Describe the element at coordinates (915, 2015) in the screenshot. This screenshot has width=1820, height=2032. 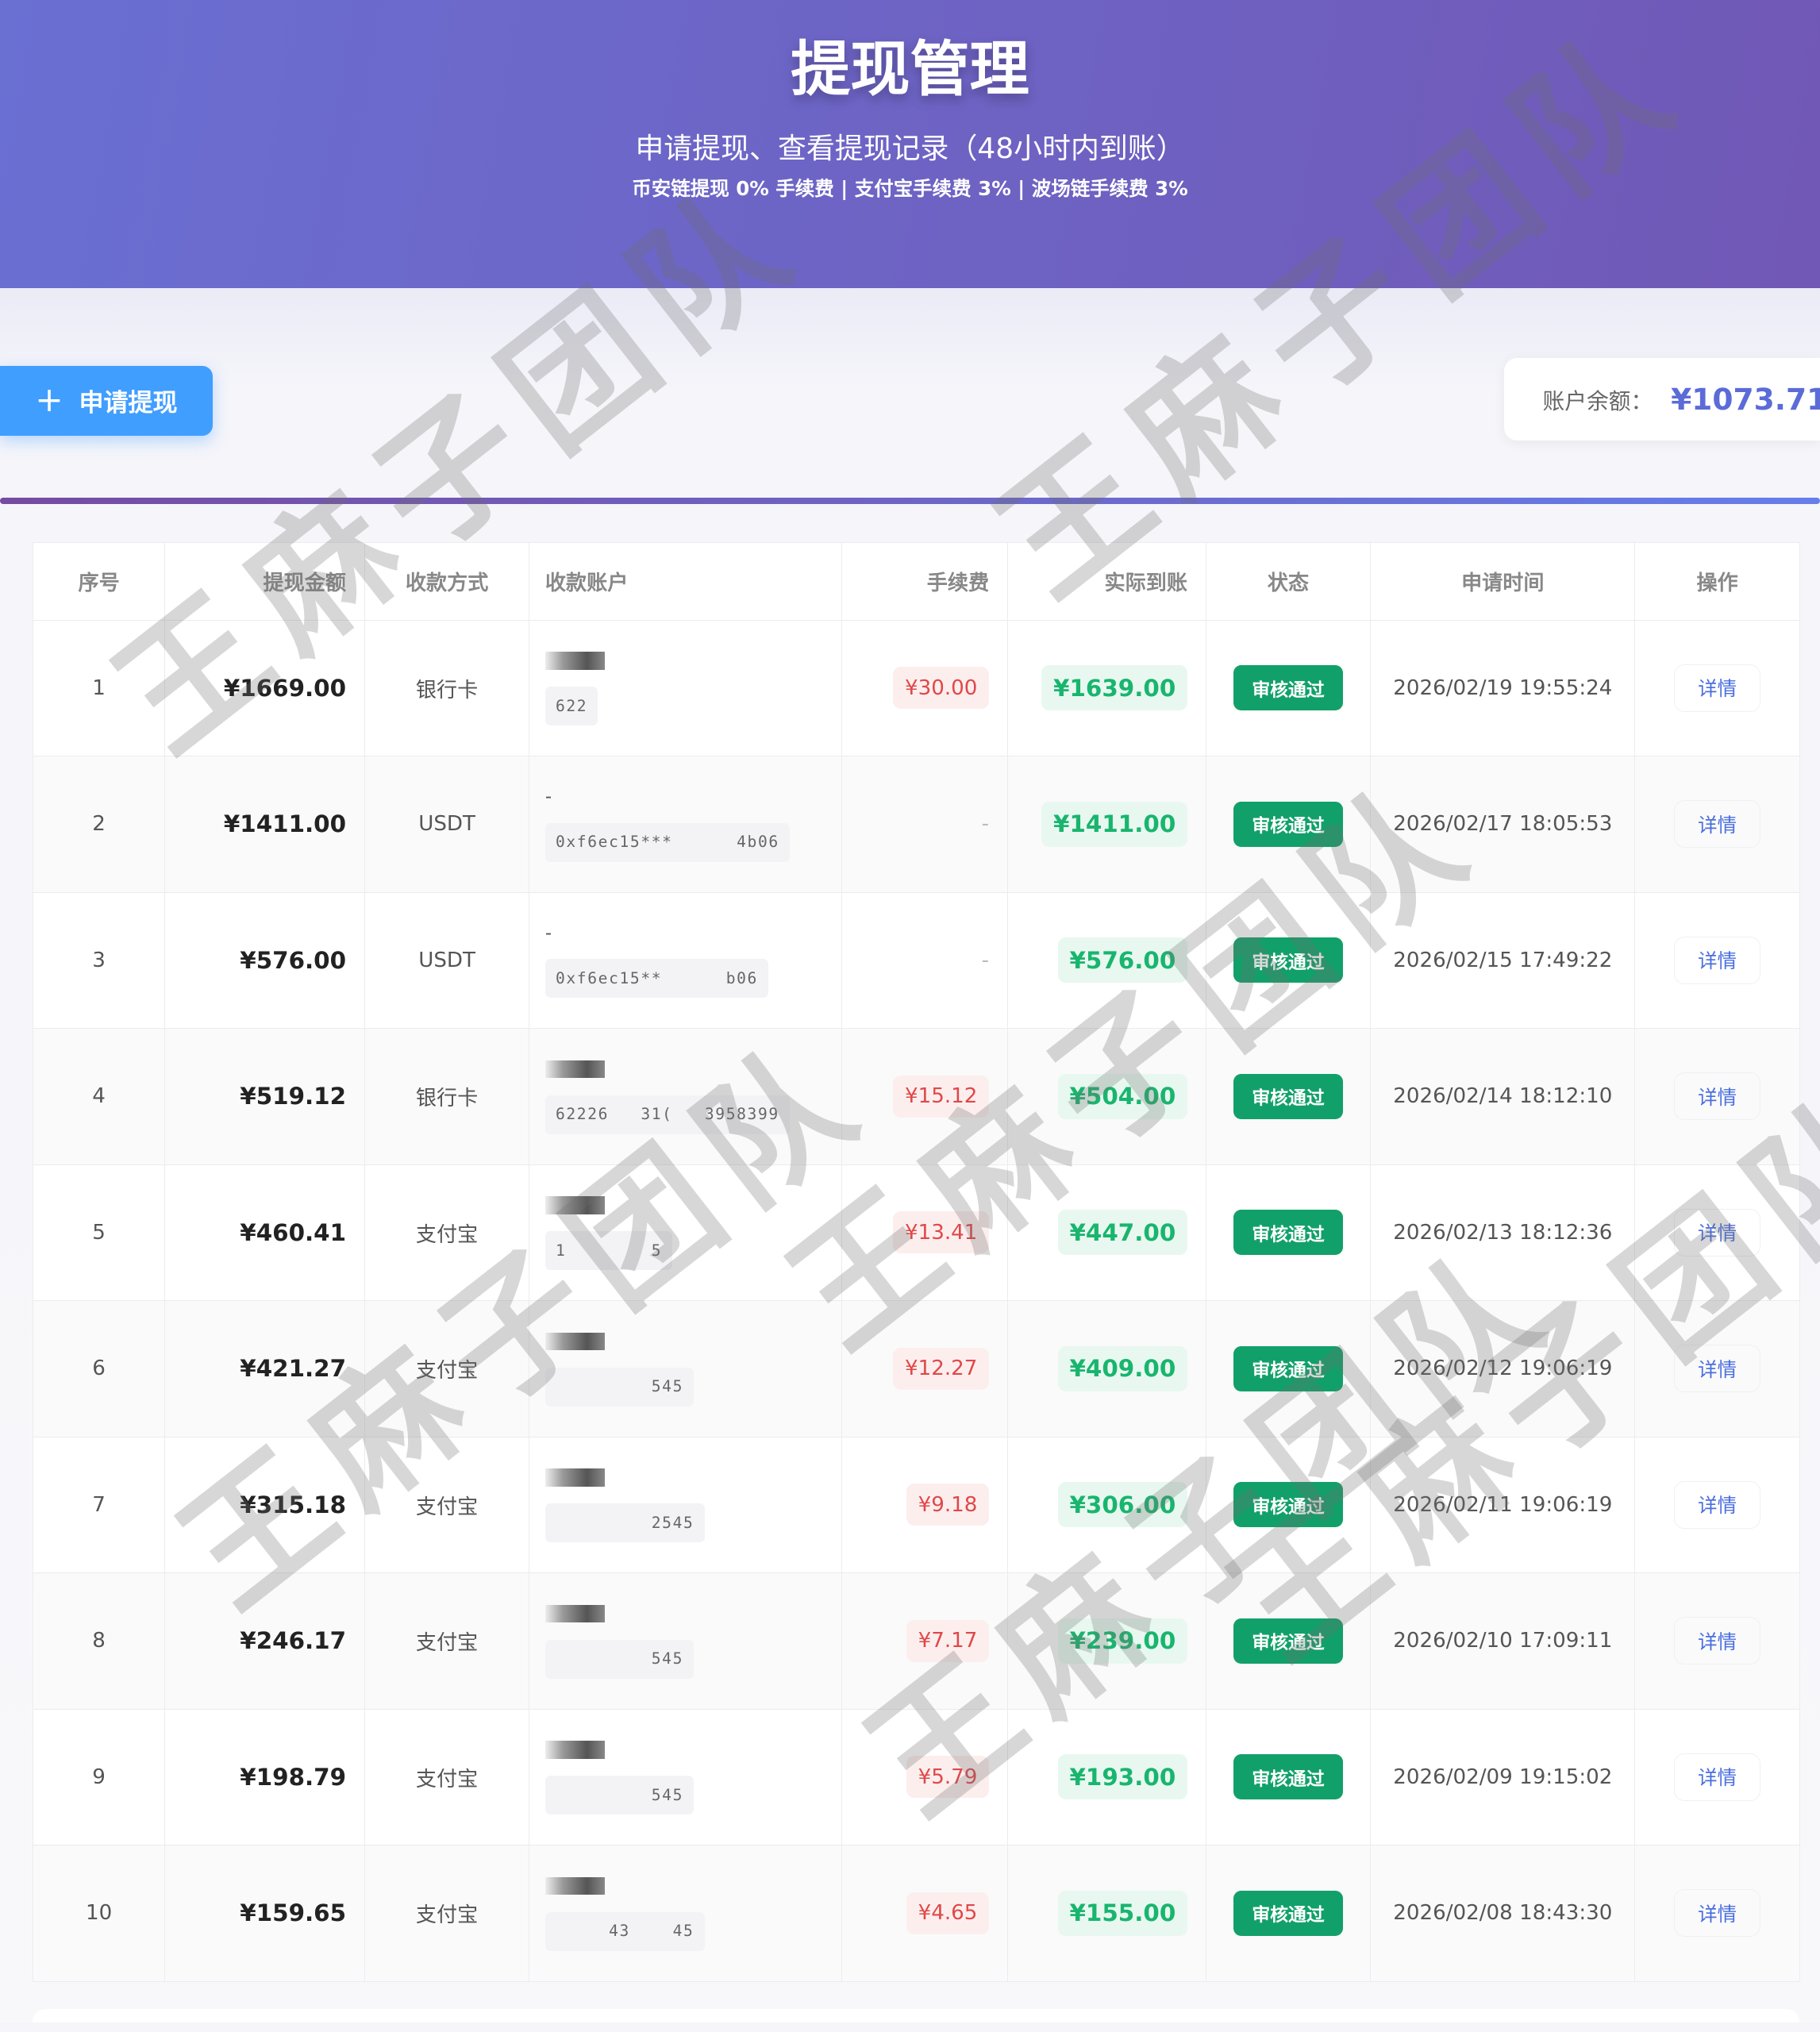
I see `bottom-card` at that location.